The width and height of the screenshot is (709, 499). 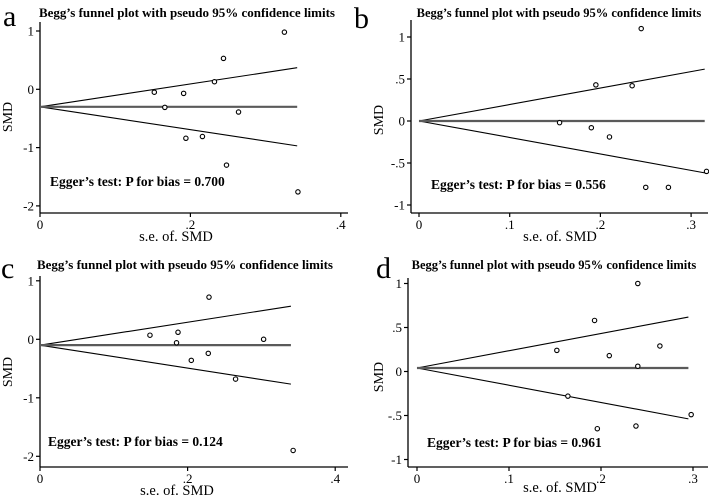 I want to click on panel-label: a, so click(x=9, y=16).